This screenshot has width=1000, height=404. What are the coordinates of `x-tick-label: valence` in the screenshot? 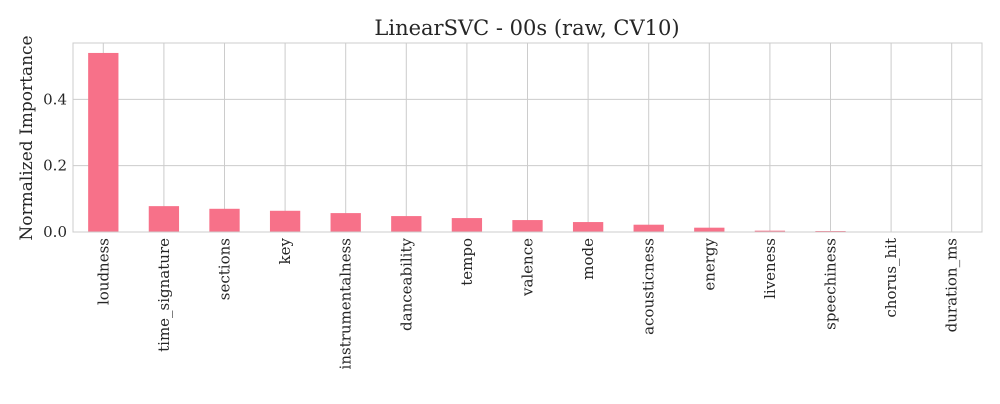 It's located at (528, 267).